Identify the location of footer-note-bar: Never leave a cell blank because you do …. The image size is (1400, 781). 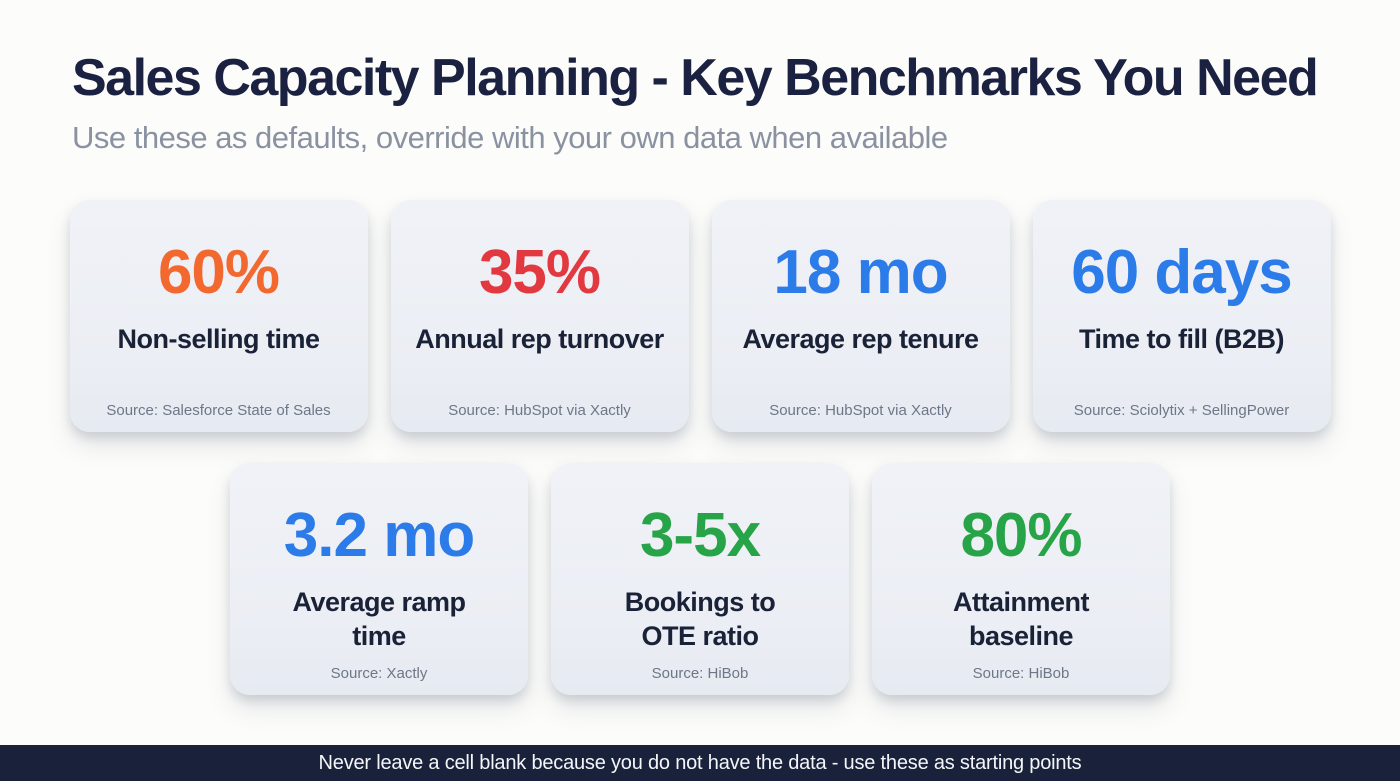
(700, 763).